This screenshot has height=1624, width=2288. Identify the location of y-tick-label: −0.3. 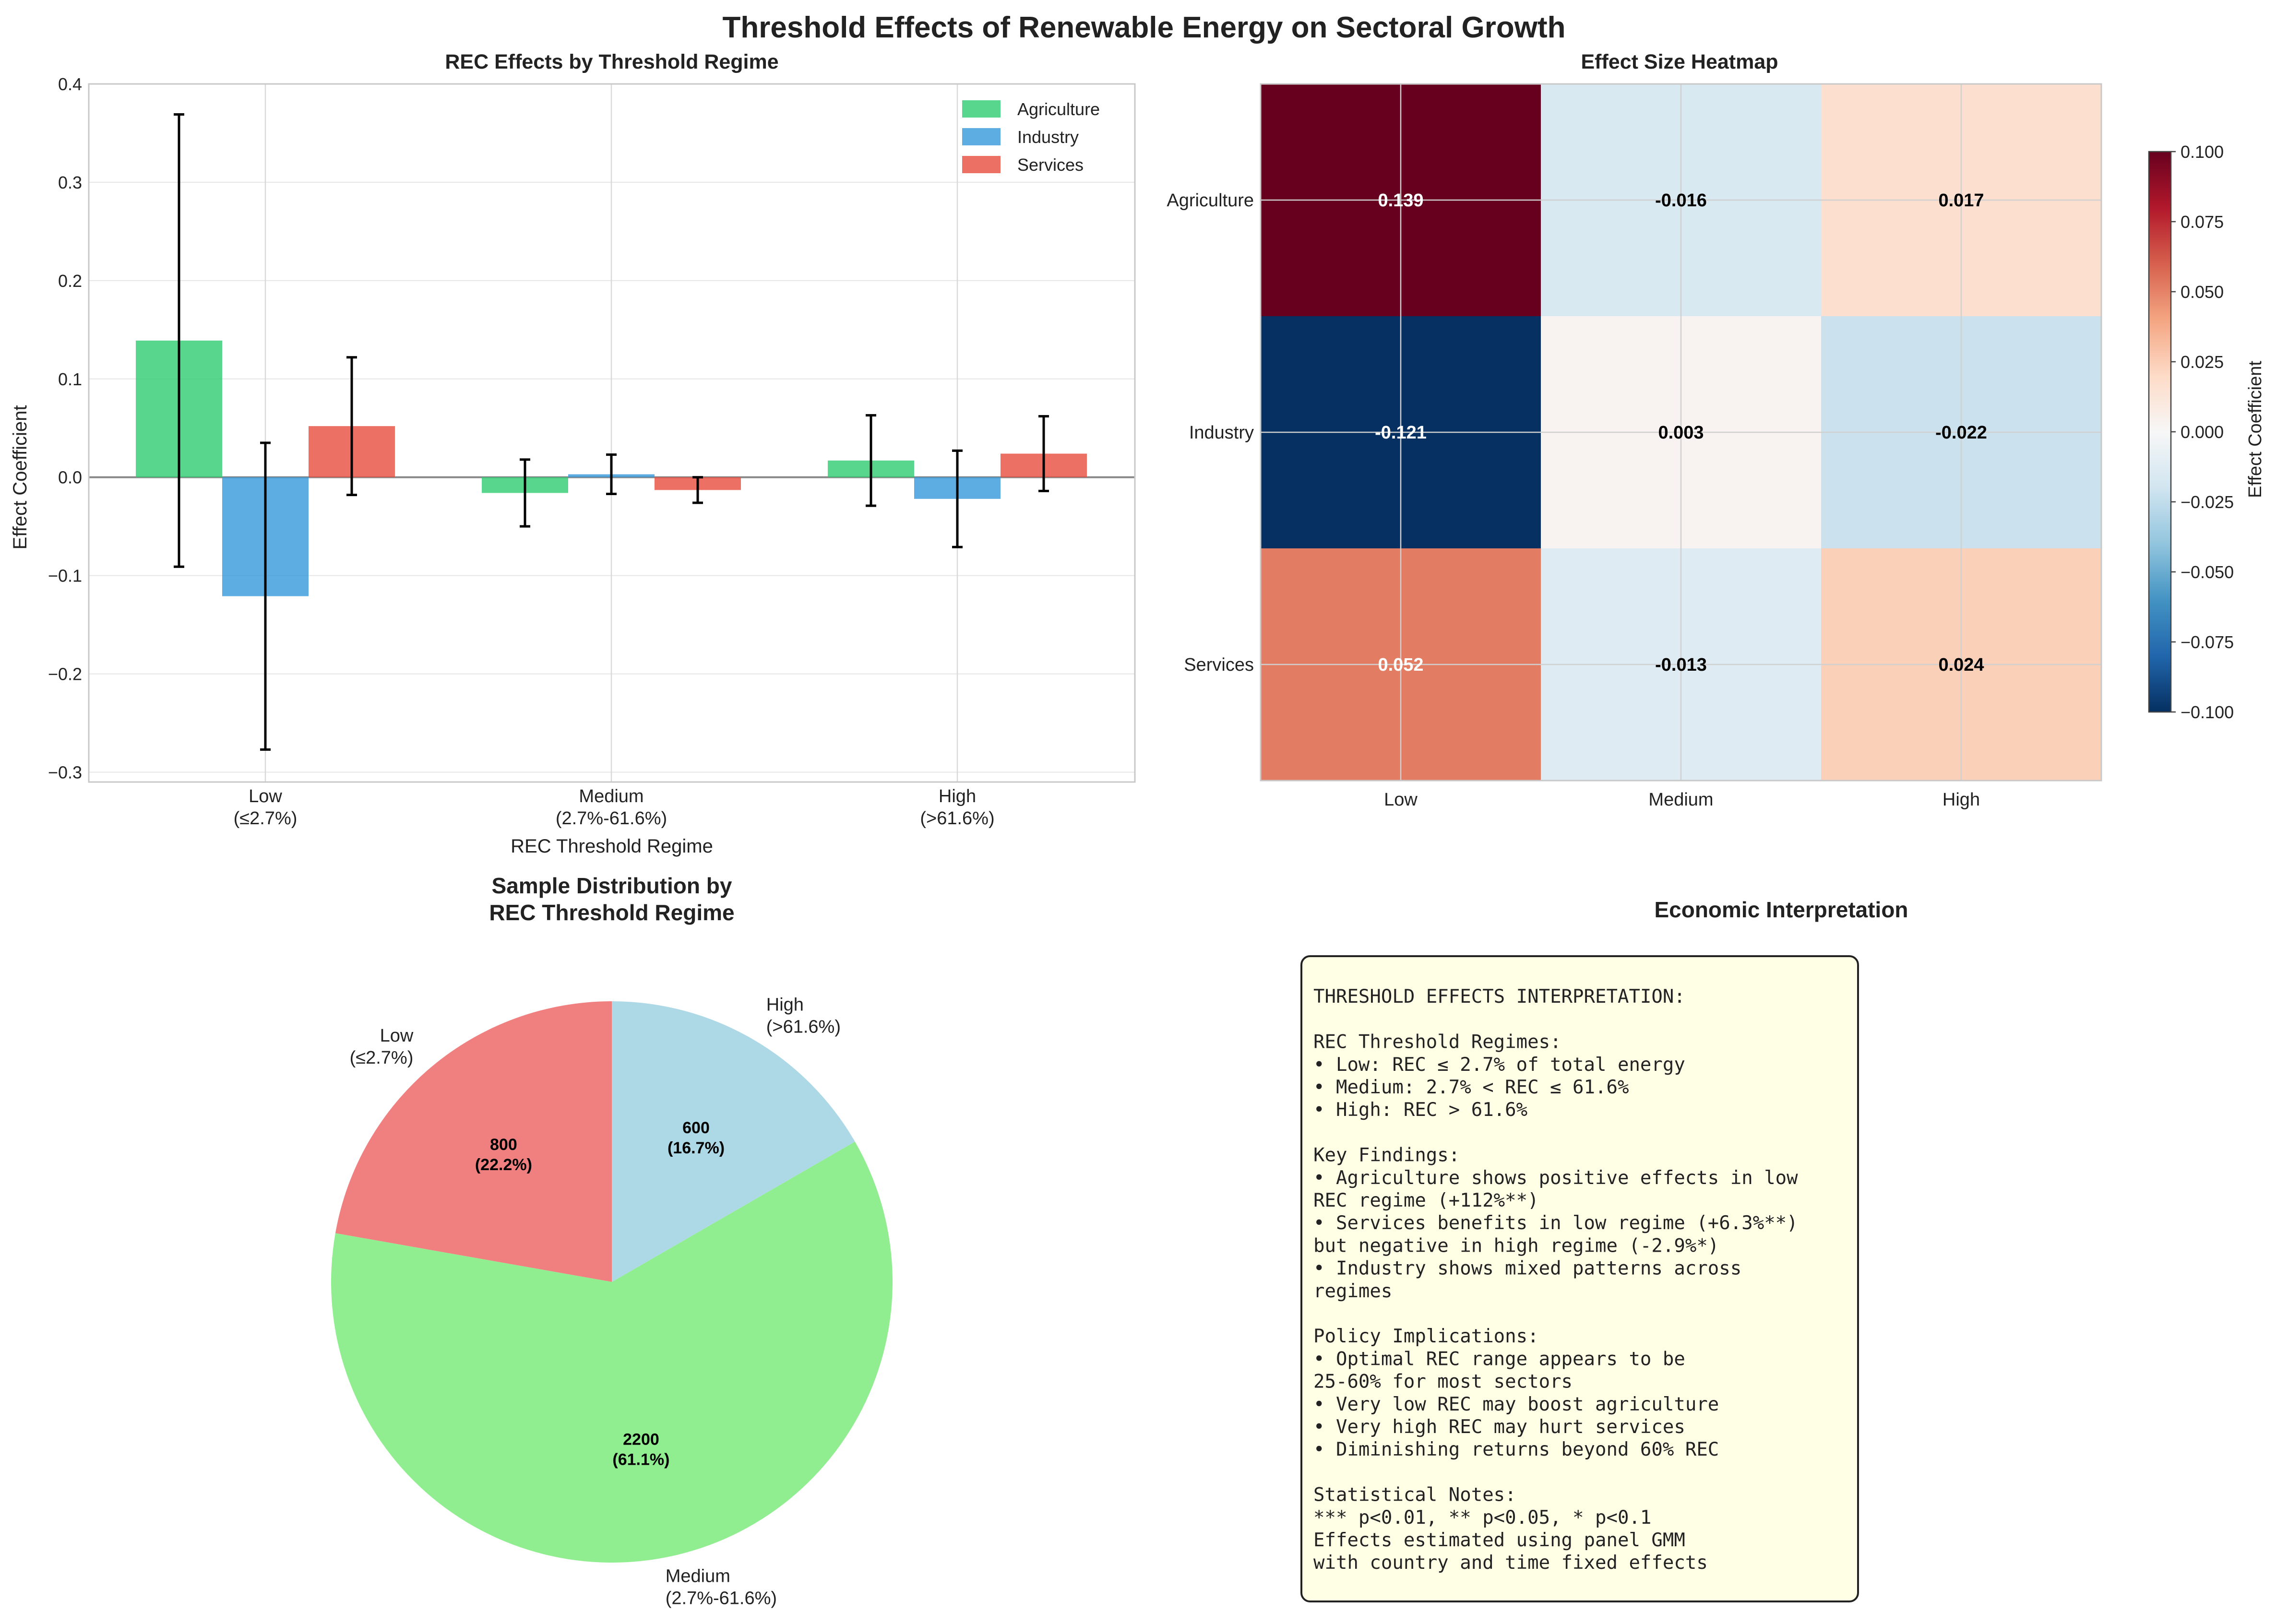
(65, 772).